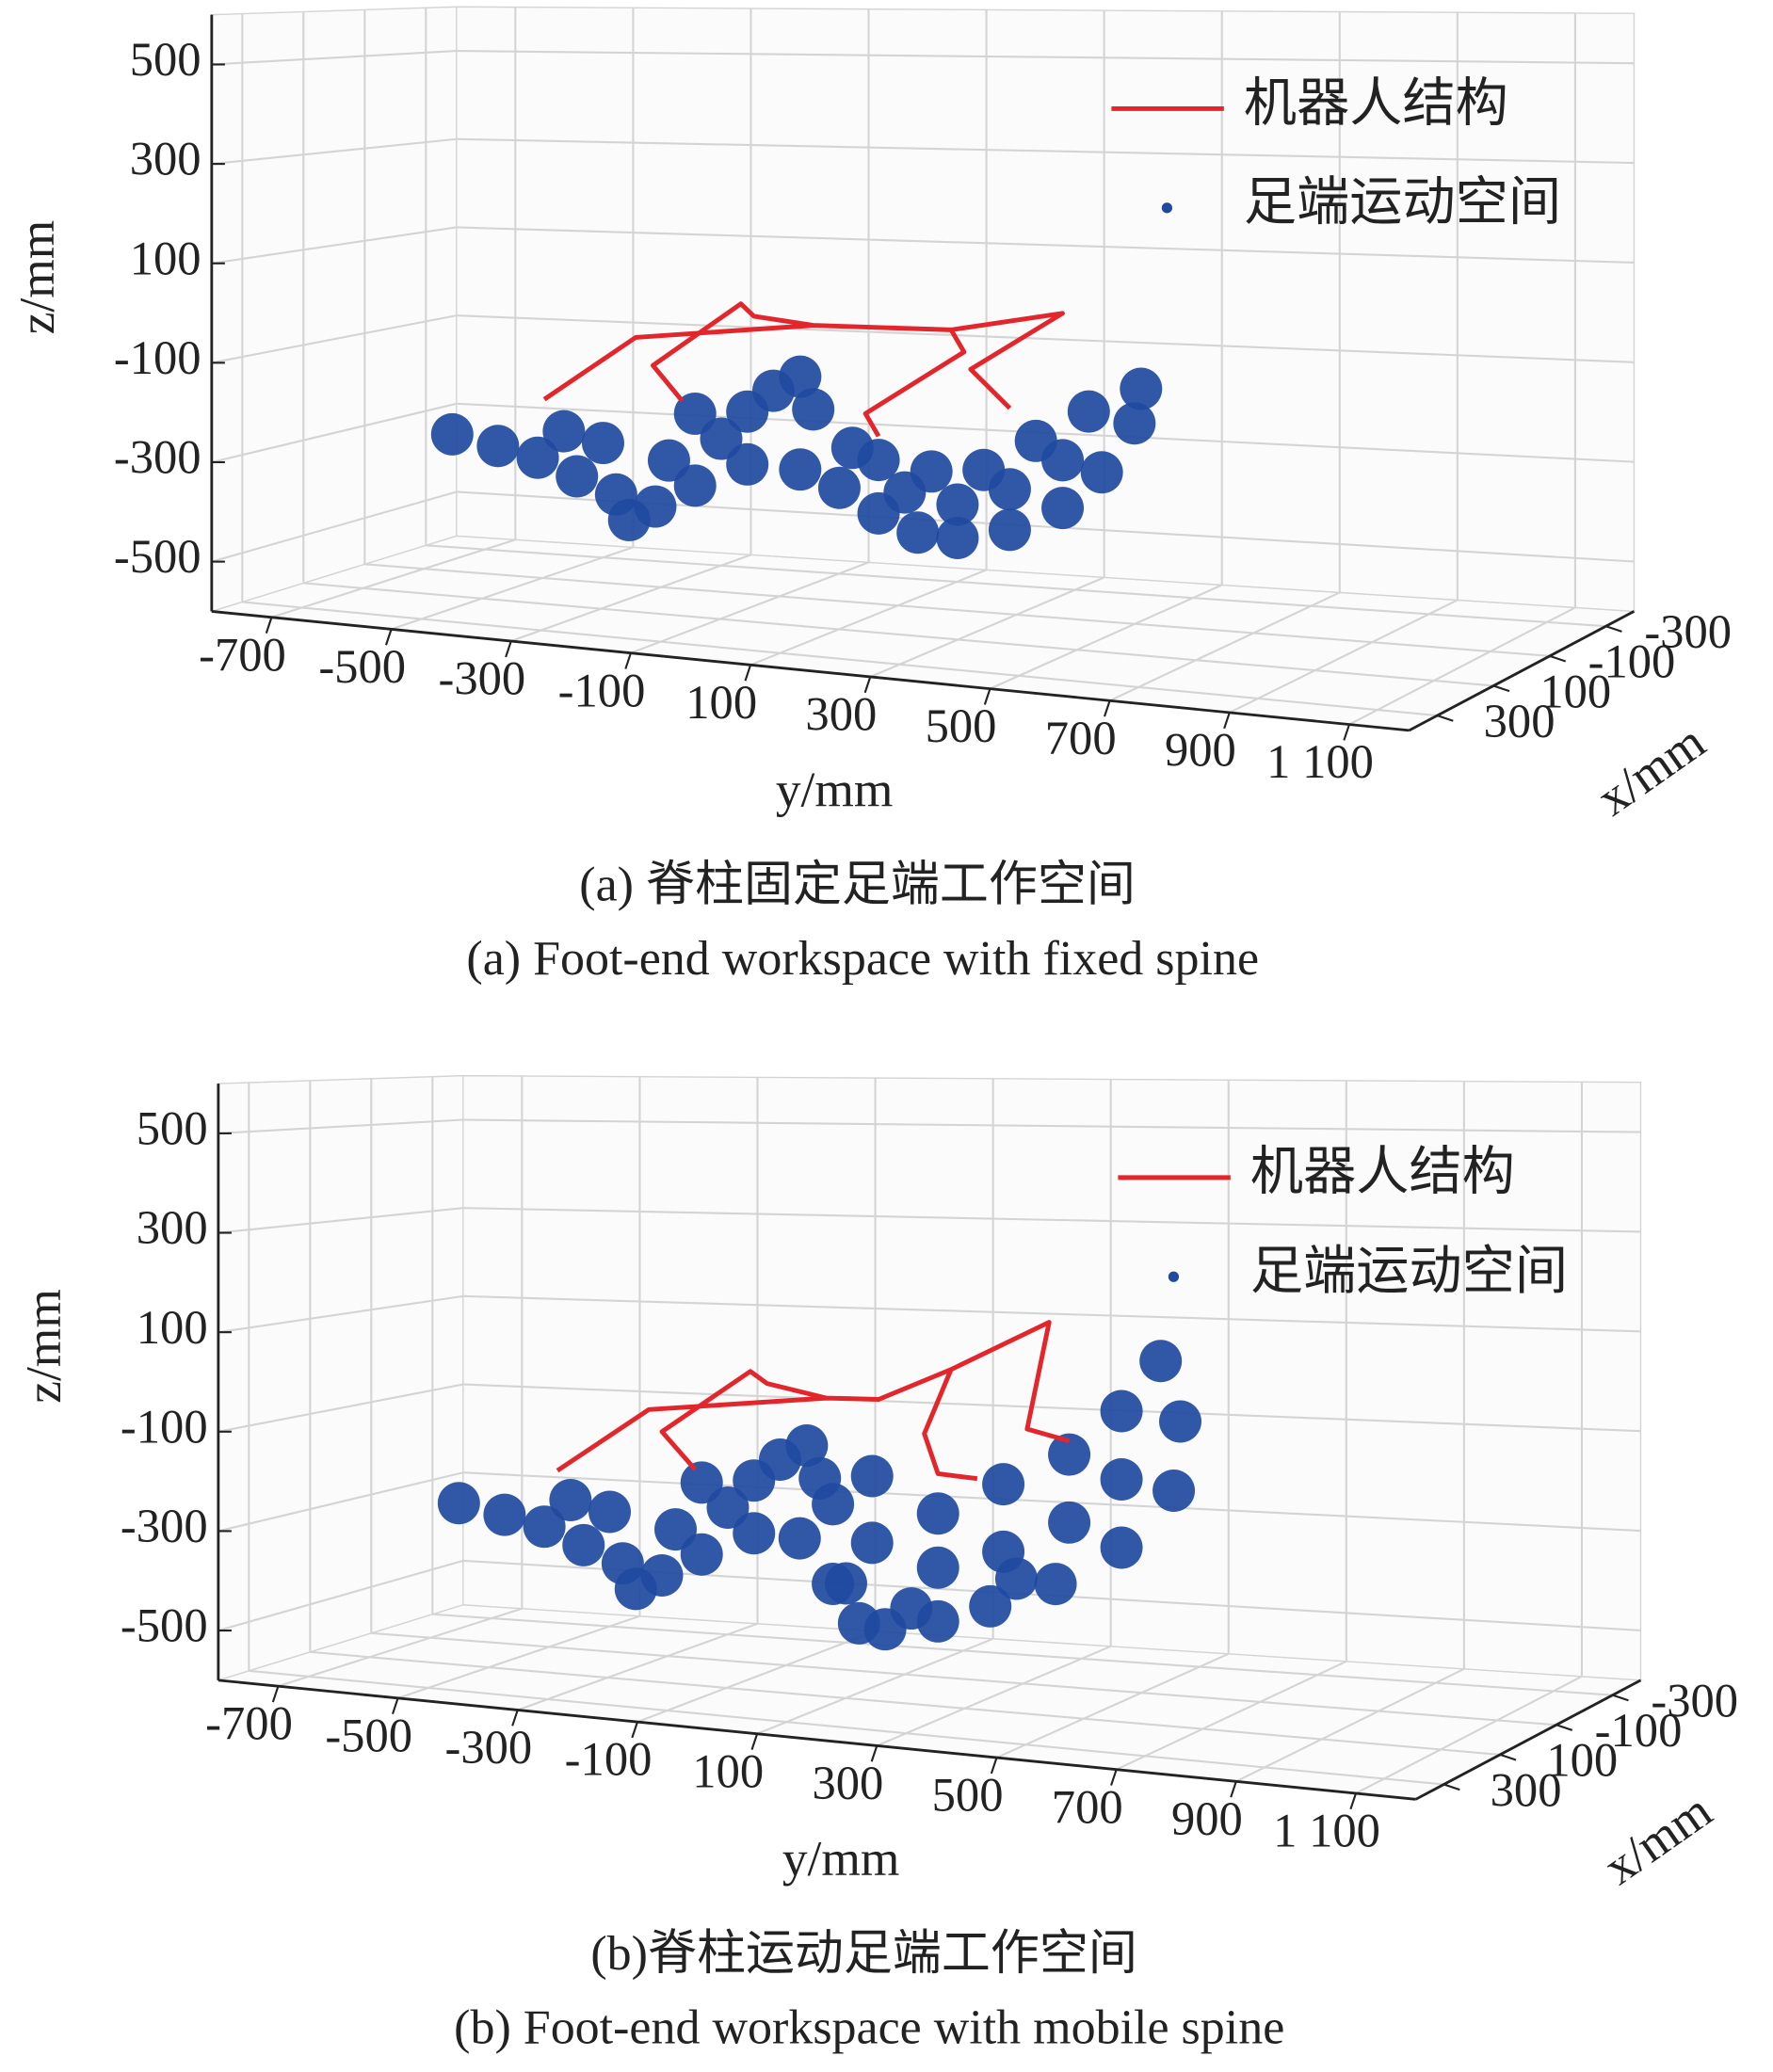 The height and width of the screenshot is (2072, 1773). I want to click on y-tick-label: 700, so click(1081, 738).